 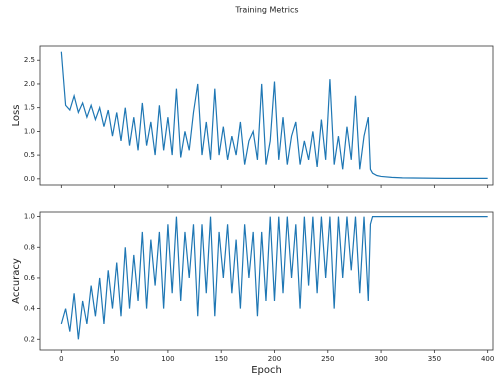 What do you see at coordinates (61, 359) in the screenshot?
I see `x-tick-label: 0` at bounding box center [61, 359].